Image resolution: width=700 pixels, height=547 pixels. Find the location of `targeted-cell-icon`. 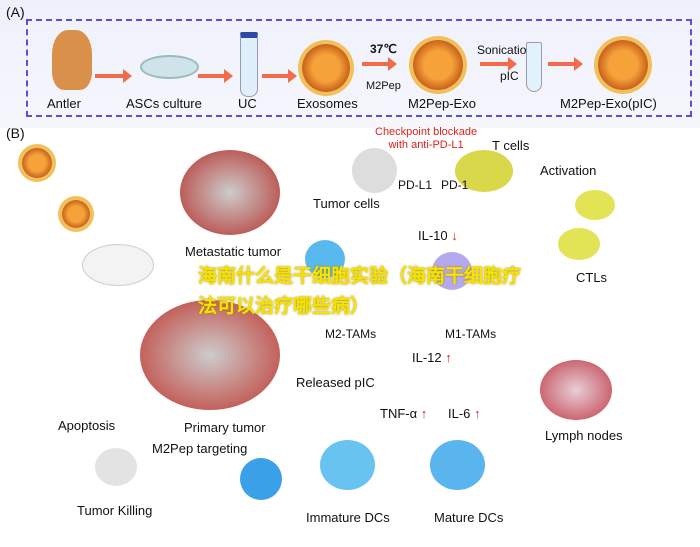

targeted-cell-icon is located at coordinates (261, 479).